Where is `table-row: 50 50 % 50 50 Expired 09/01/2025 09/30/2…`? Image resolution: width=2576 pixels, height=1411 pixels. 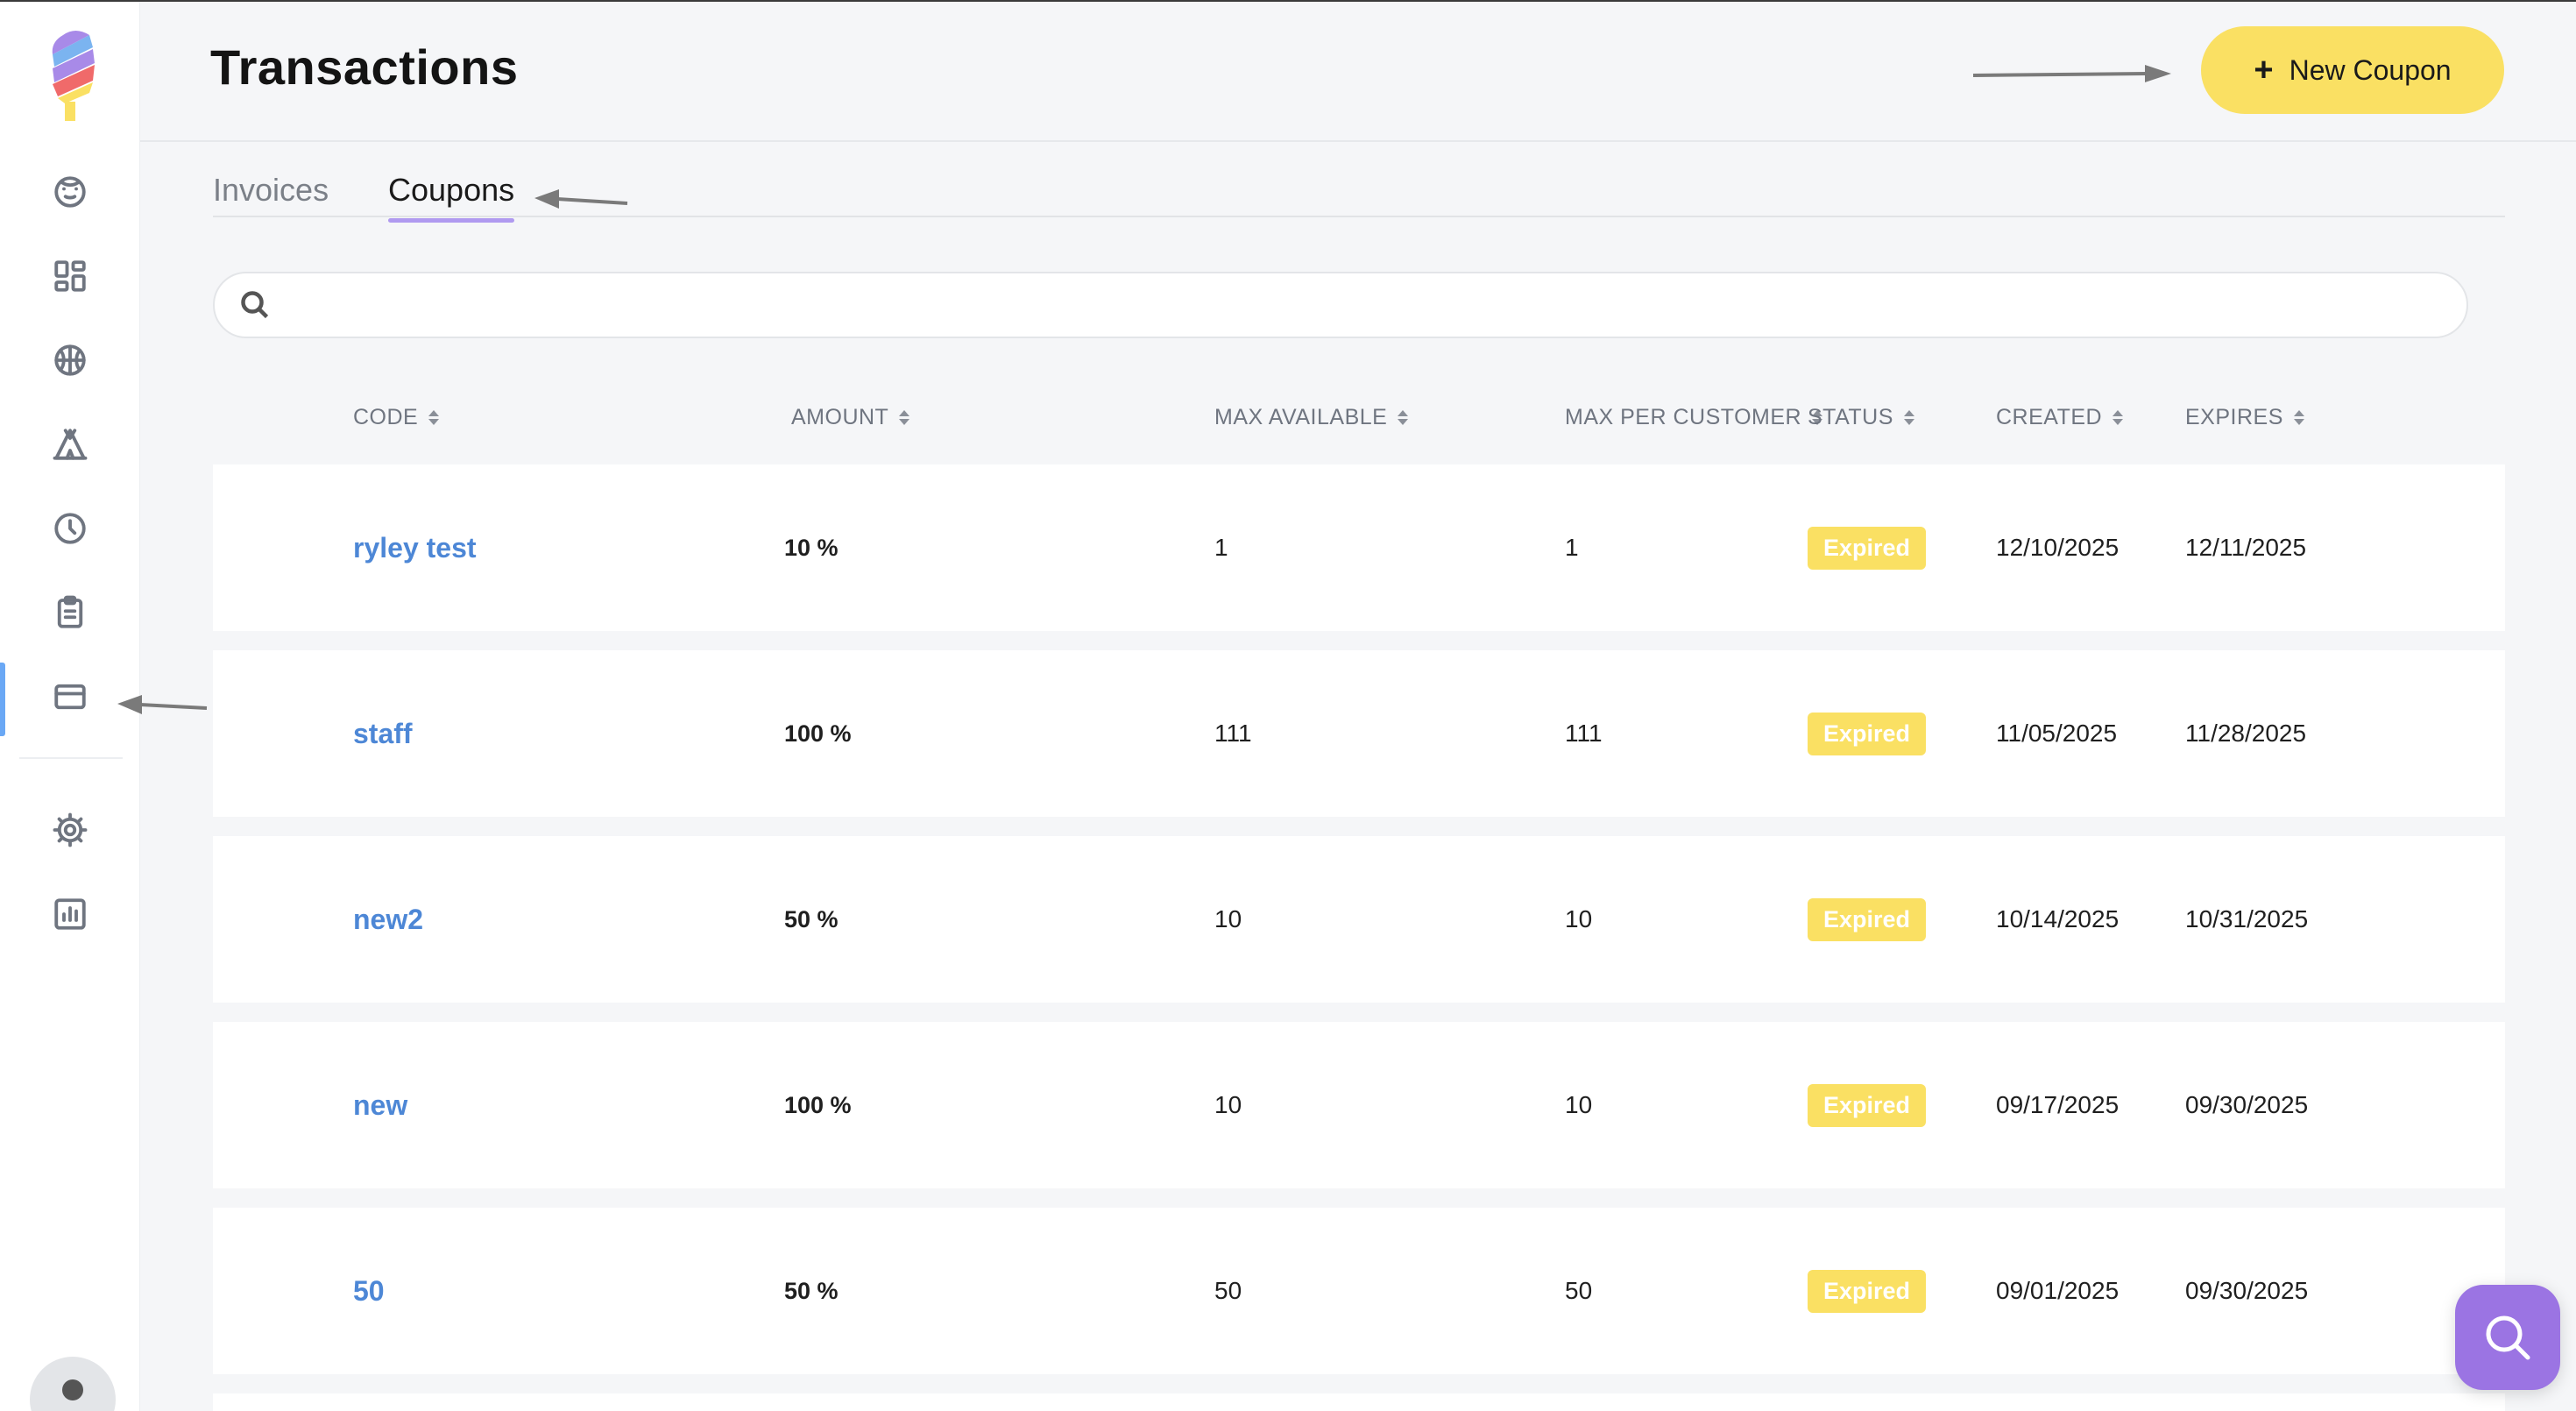 table-row: 50 50 % 50 50 Expired 09/01/2025 09/30/2… is located at coordinates (1359, 1291).